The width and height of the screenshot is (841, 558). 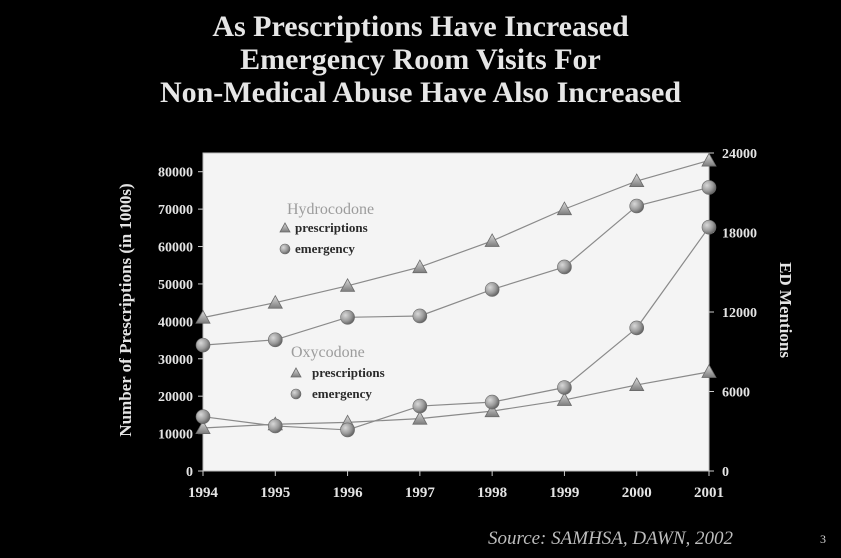 What do you see at coordinates (175, 397) in the screenshot?
I see `y-left-tick-label: 20000` at bounding box center [175, 397].